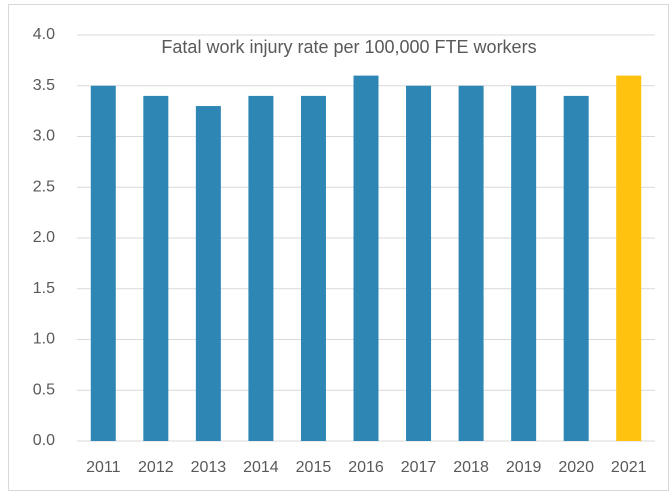  I want to click on x-tick-label: 2015, so click(314, 467).